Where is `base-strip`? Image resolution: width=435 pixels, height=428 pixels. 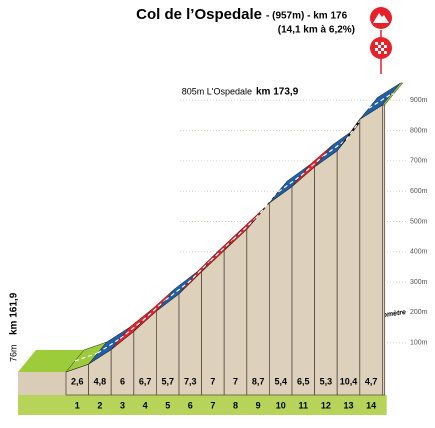
base-strip is located at coordinates (202, 405).